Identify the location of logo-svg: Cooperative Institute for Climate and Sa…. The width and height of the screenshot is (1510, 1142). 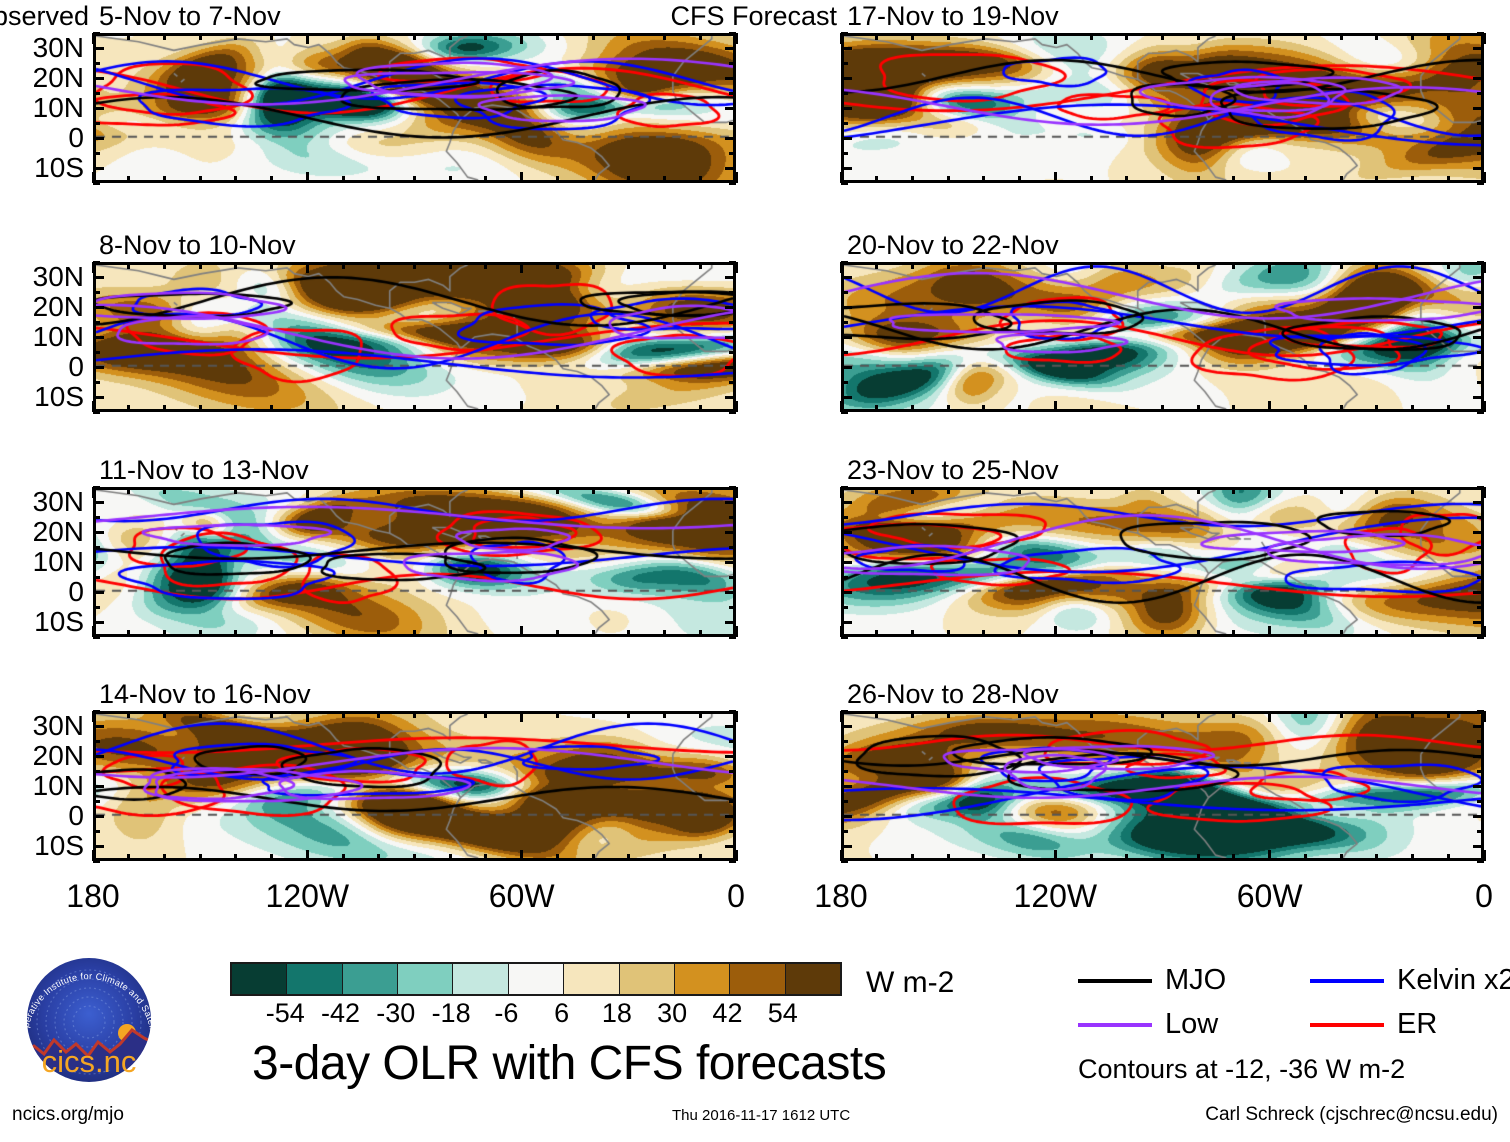
(84, 1011).